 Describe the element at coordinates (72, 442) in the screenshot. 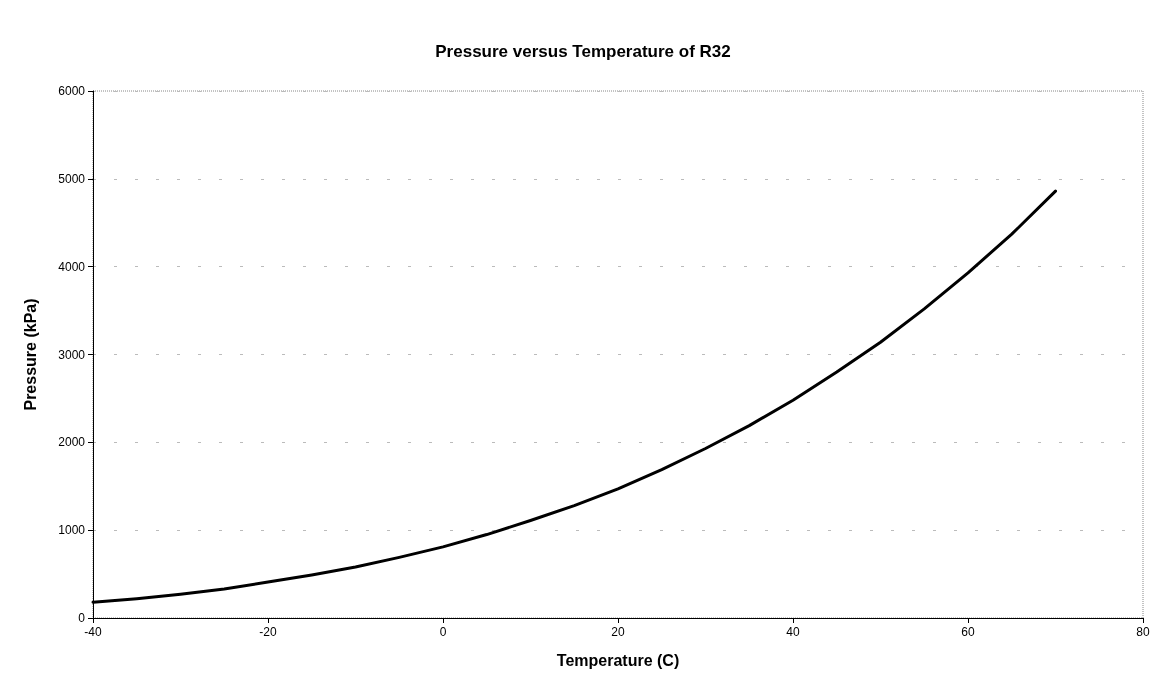

I see `y-tick-label: 2000` at that location.